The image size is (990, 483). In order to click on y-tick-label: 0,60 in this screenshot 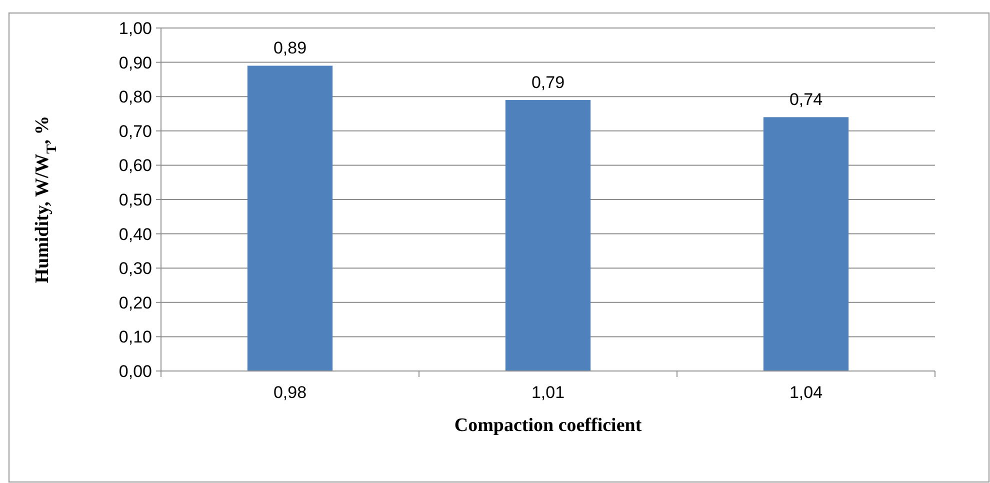, I will do `click(135, 166)`.